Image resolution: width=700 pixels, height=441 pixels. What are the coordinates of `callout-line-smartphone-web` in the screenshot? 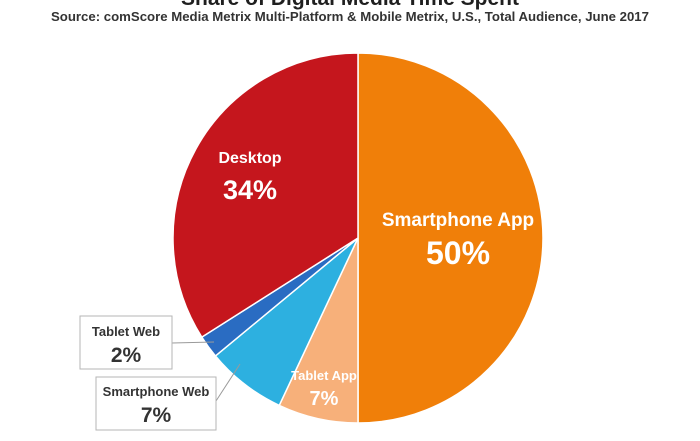 It's located at (228, 382).